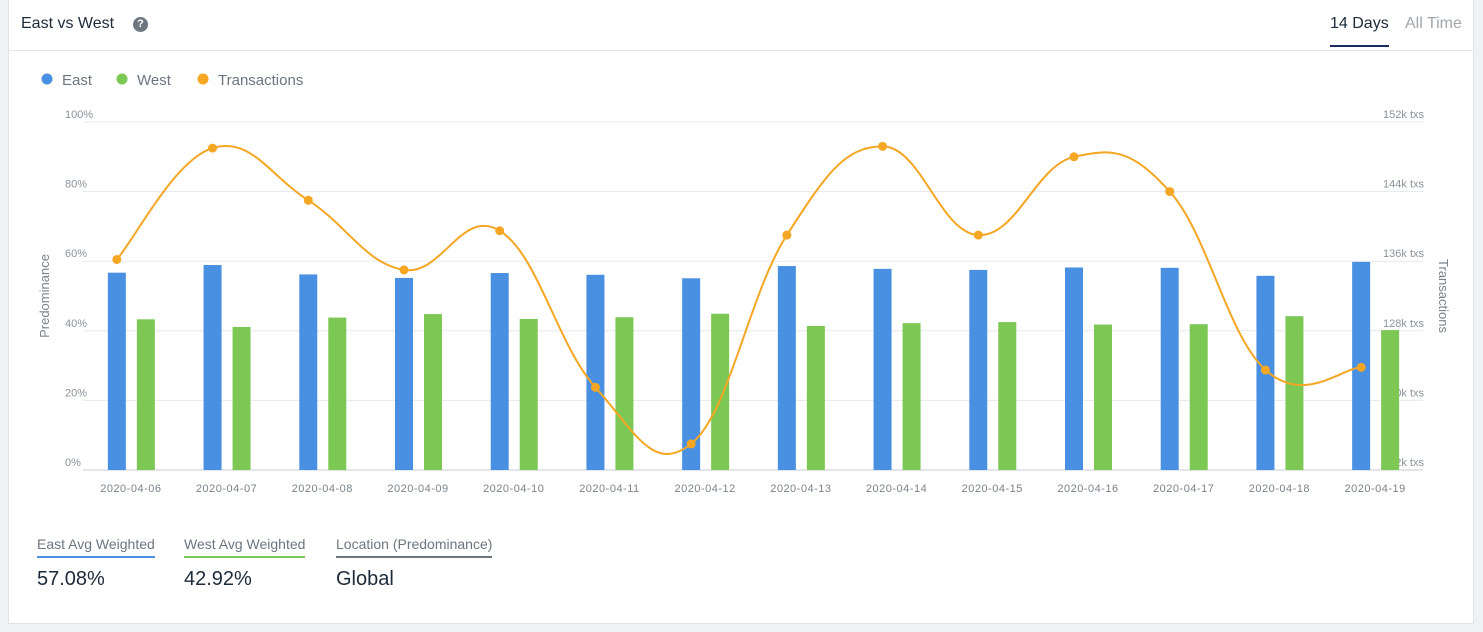 Image resolution: width=1483 pixels, height=632 pixels. Describe the element at coordinates (414, 547) in the screenshot. I see `stat-label: Location (Predominance)` at that location.